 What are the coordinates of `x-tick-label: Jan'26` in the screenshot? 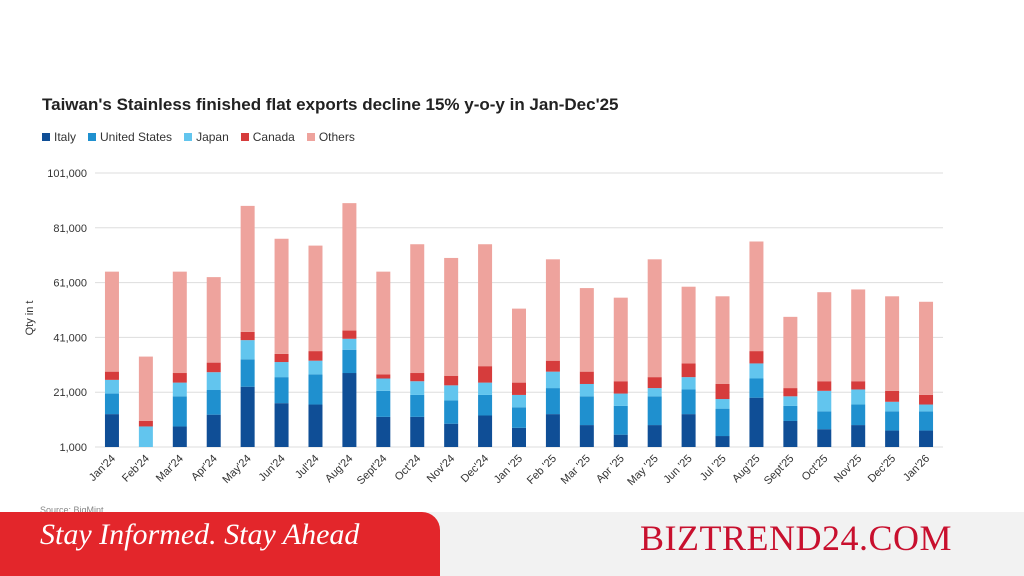 It's located at (916, 468).